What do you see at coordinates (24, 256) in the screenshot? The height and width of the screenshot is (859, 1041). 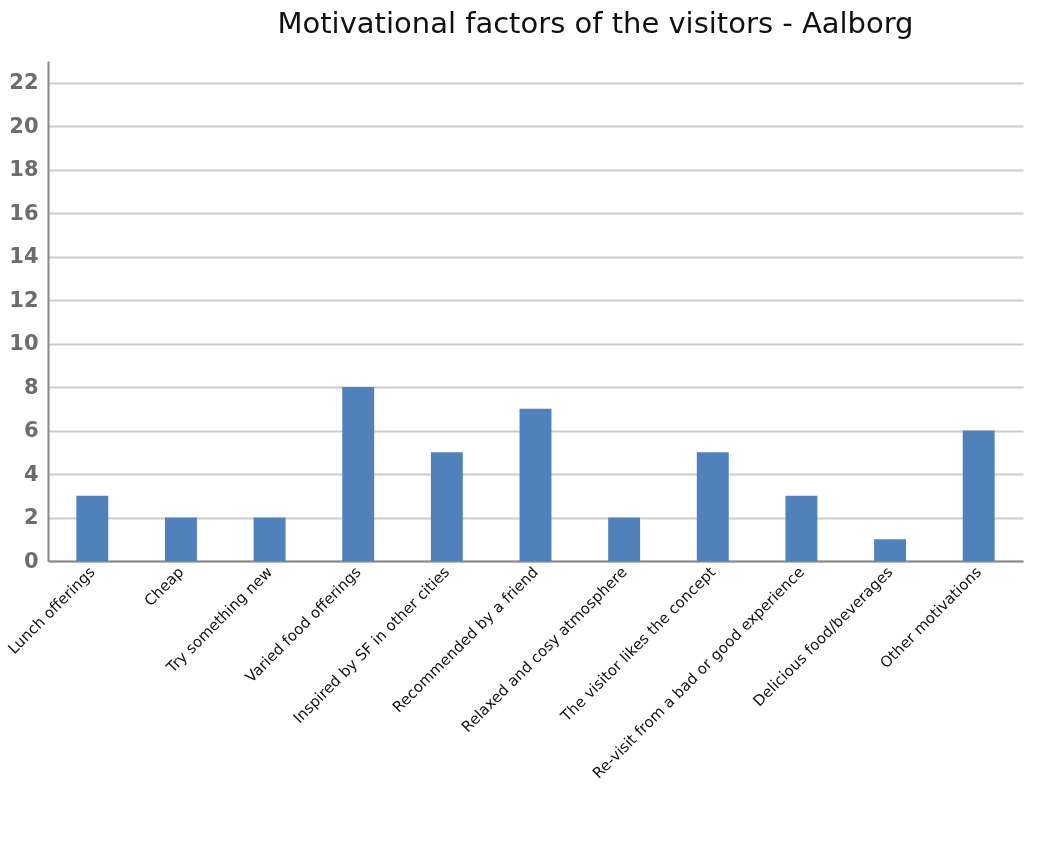 I see `y-tick-label: 14` at bounding box center [24, 256].